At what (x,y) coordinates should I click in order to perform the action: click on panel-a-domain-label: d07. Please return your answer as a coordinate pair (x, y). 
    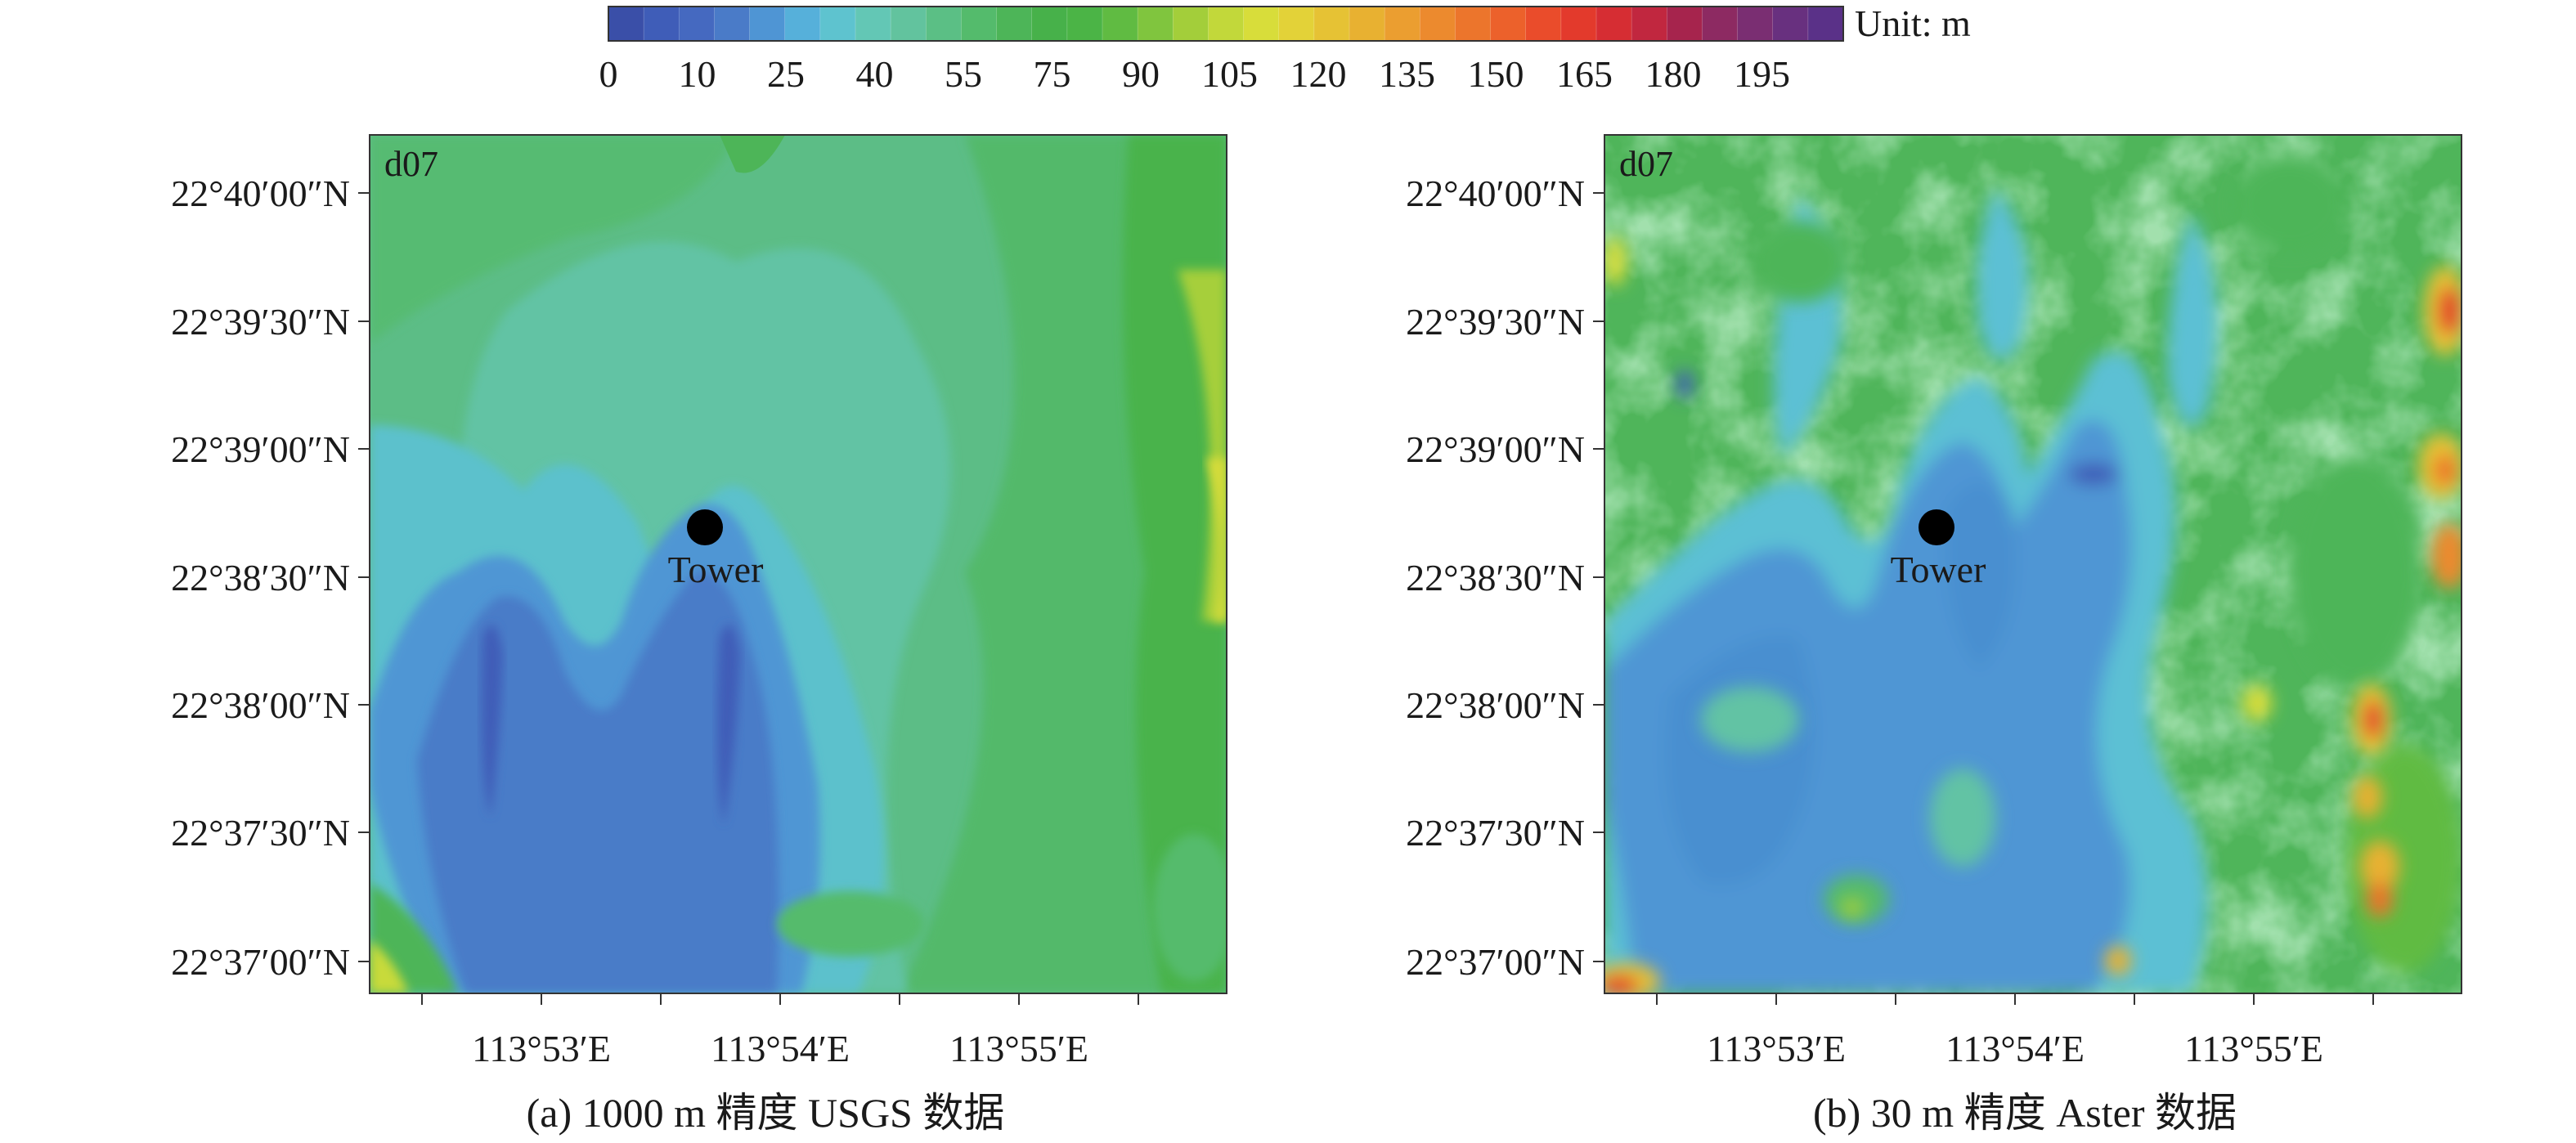
    Looking at the image, I should click on (411, 164).